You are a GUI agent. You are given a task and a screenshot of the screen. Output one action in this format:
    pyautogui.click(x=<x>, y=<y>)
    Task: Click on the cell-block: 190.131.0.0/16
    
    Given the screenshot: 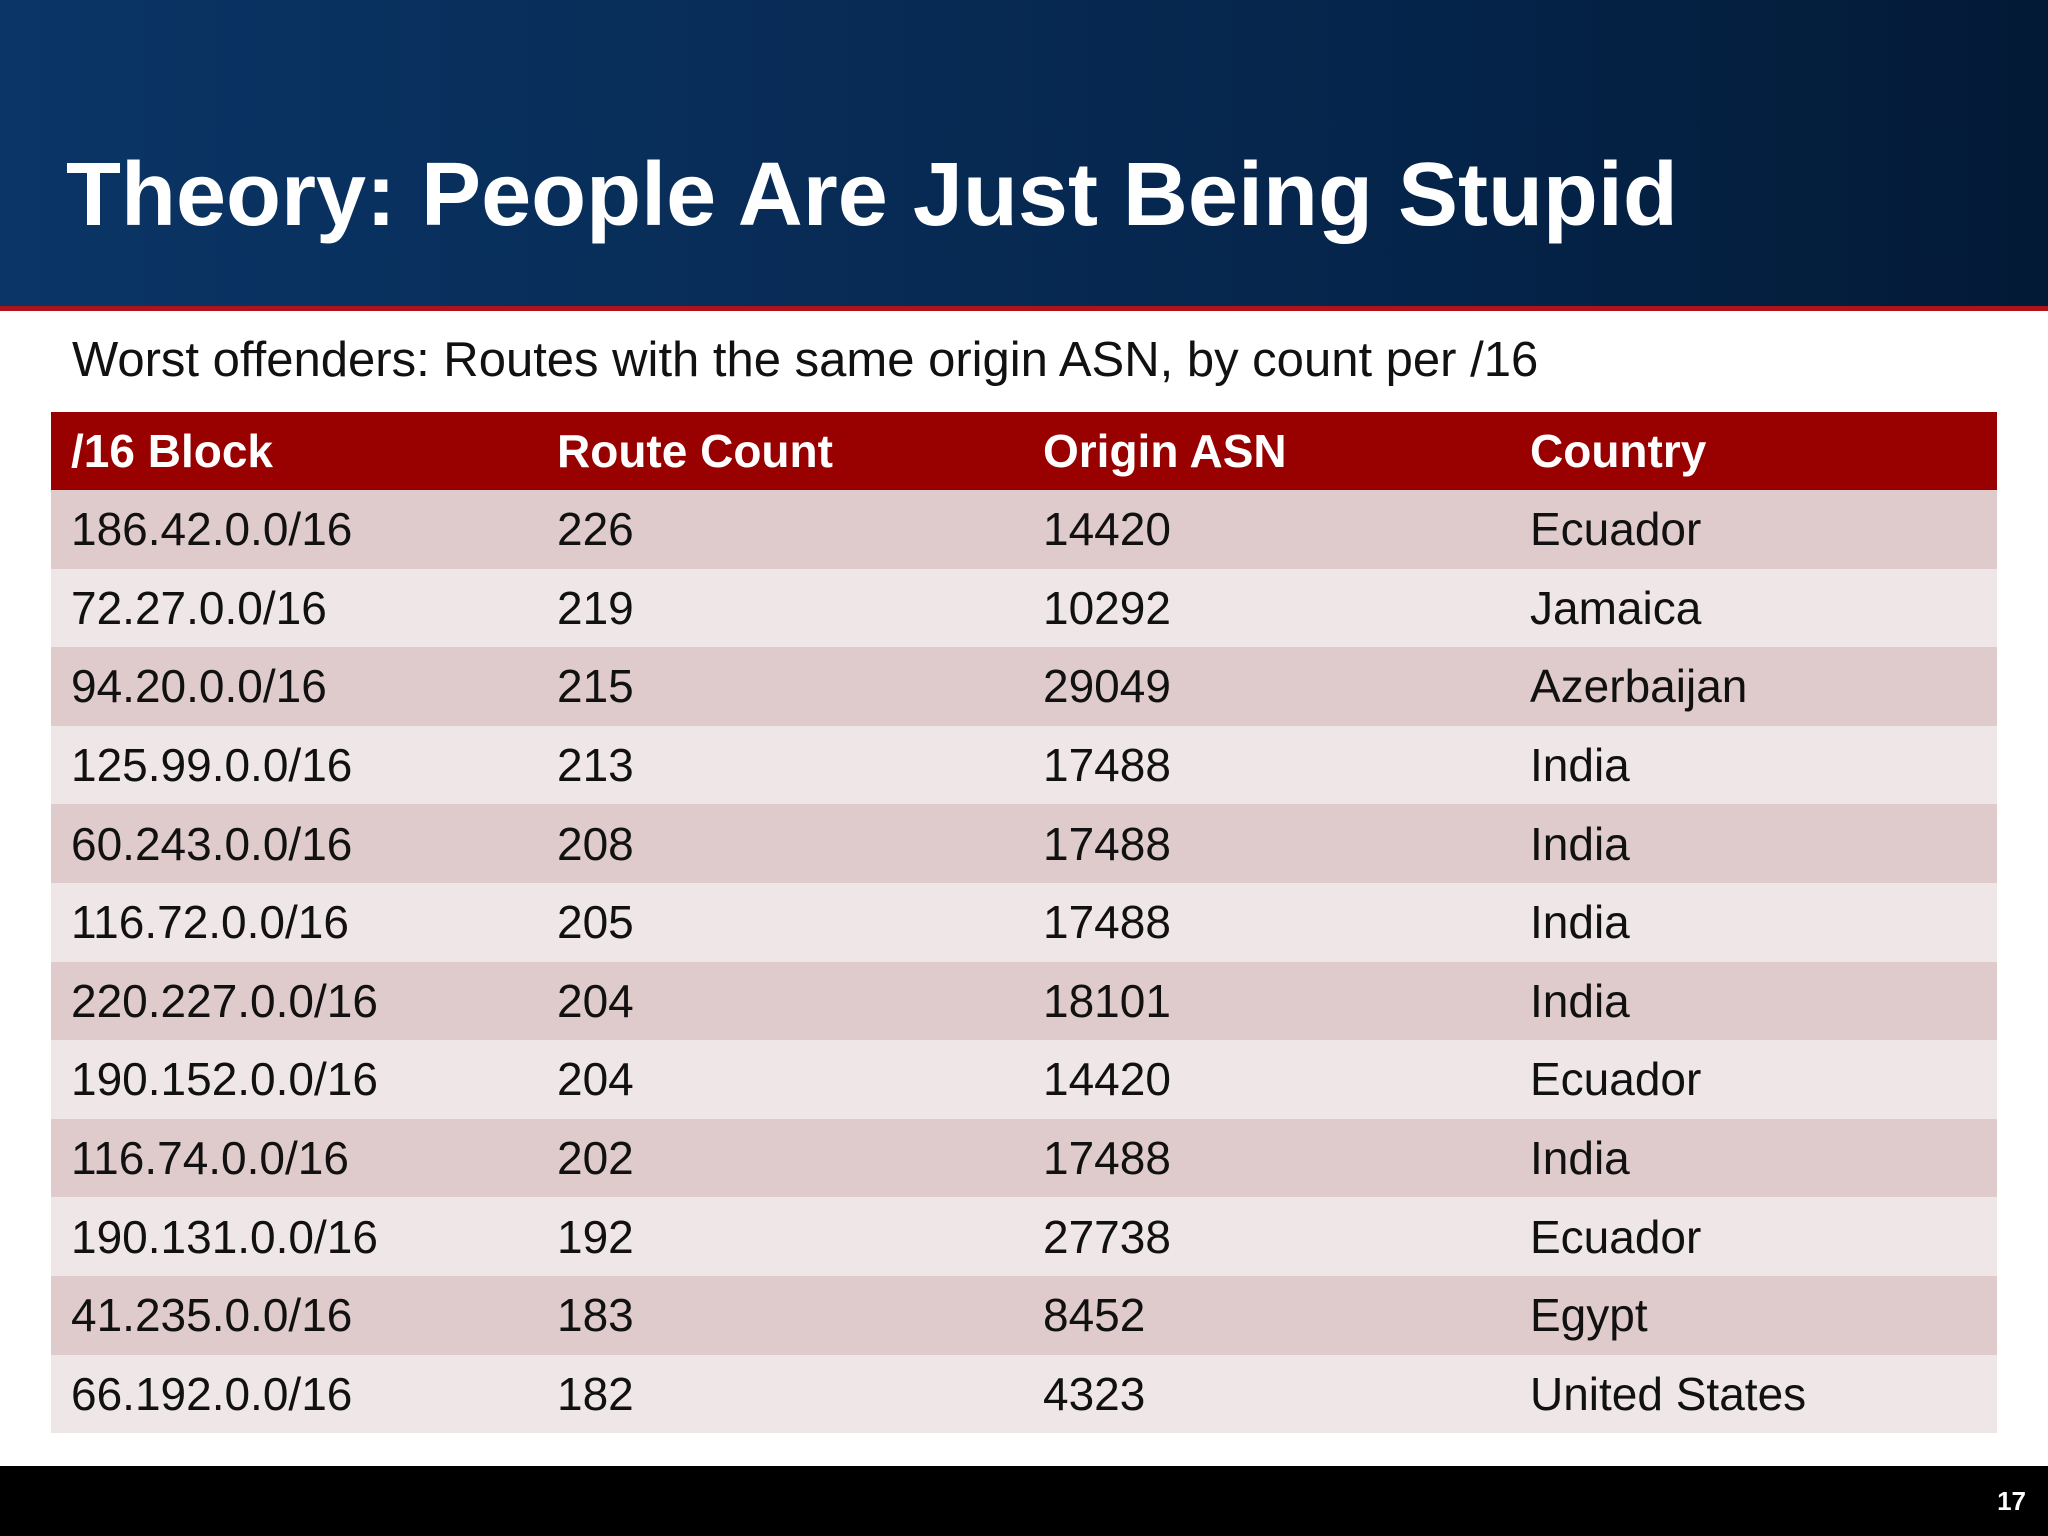 What is the action you would take?
    pyautogui.click(x=224, y=1236)
    